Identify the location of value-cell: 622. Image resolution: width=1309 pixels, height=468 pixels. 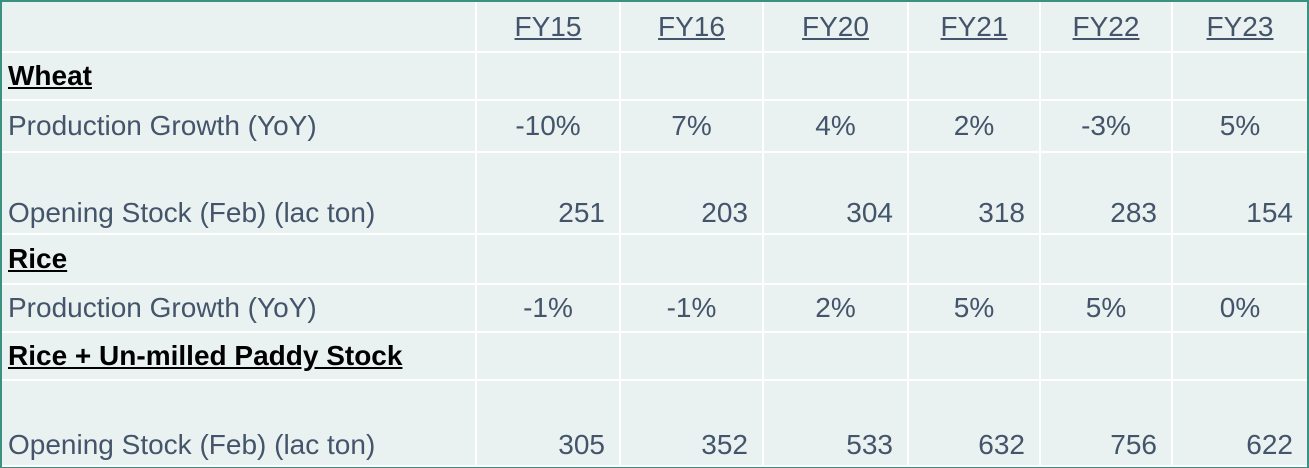
(1239, 423).